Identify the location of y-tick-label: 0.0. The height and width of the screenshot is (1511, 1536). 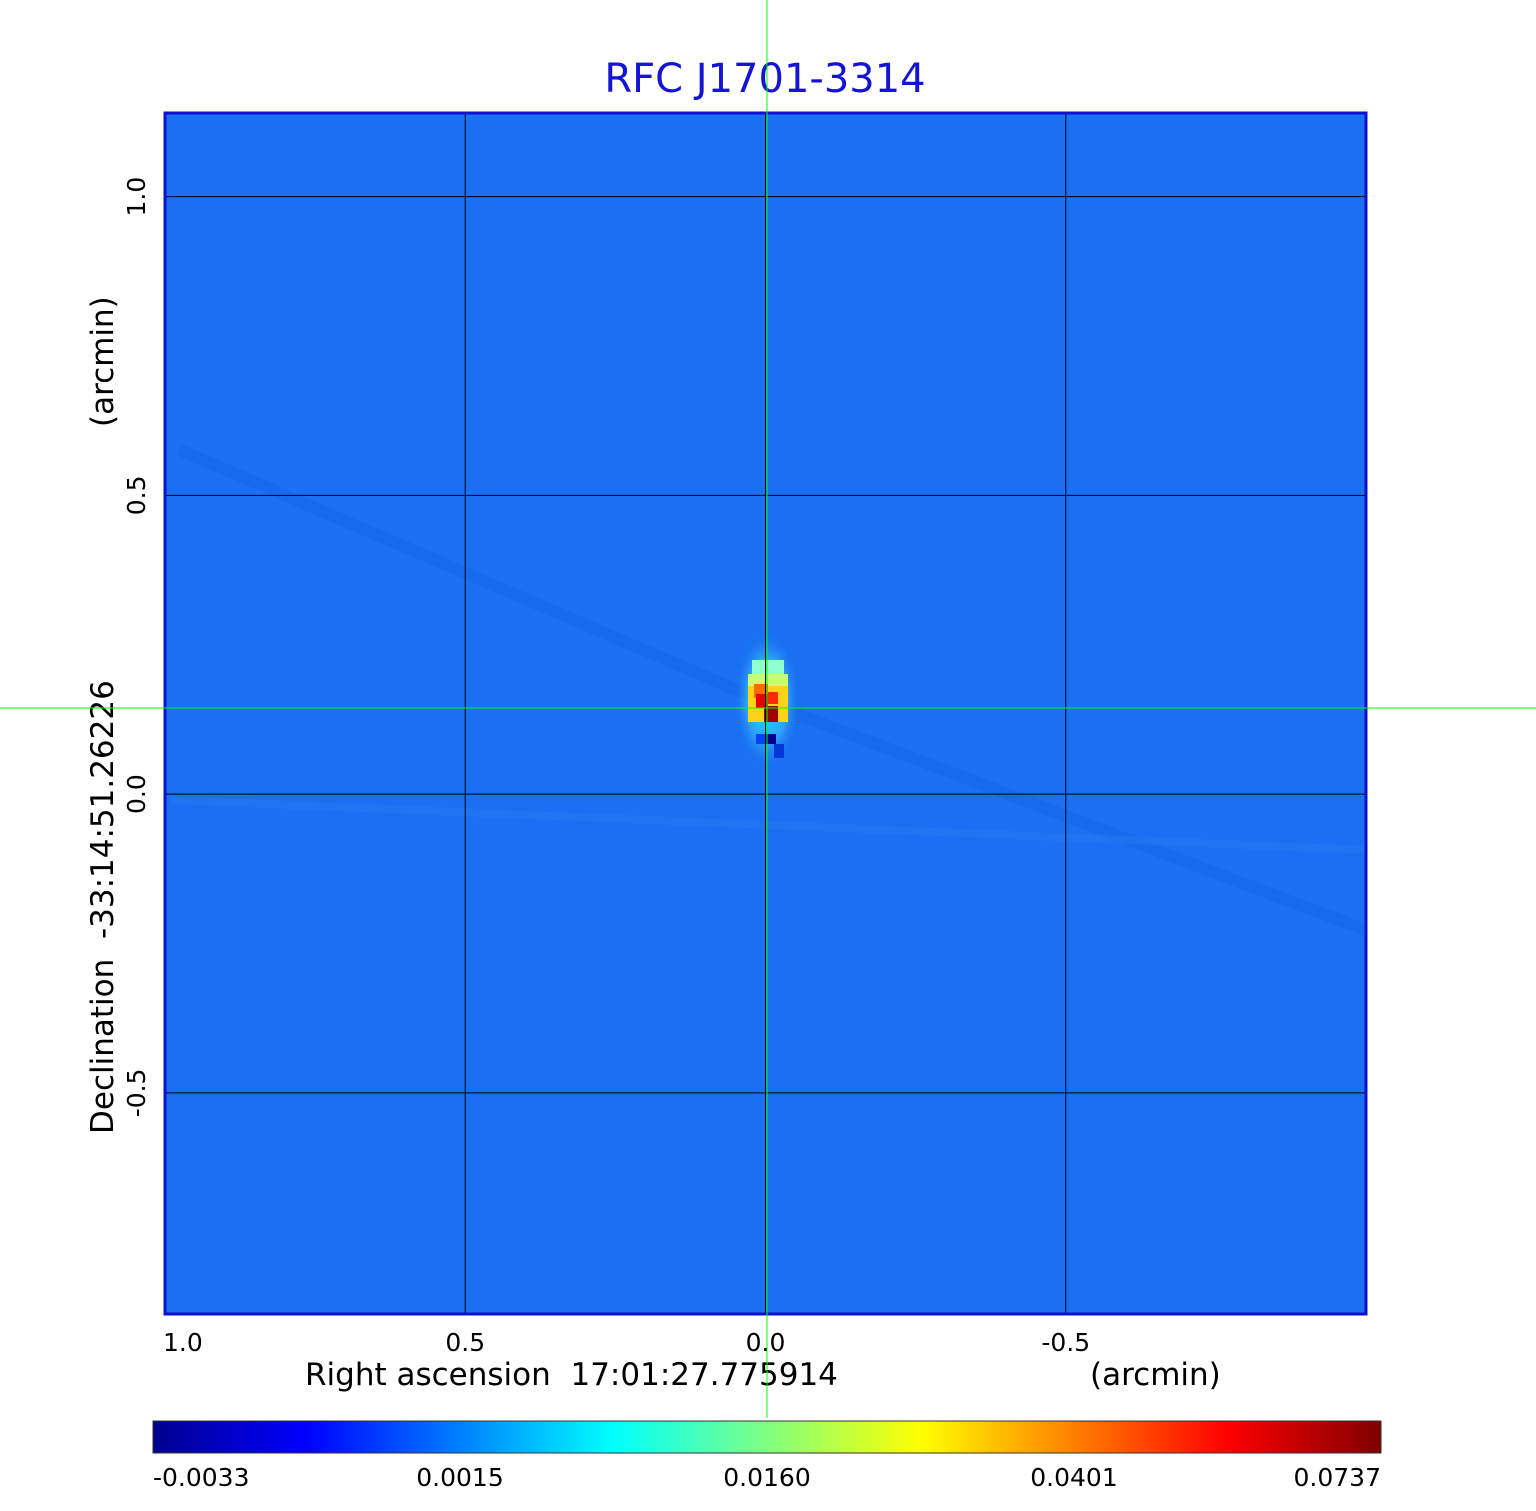
(136, 794).